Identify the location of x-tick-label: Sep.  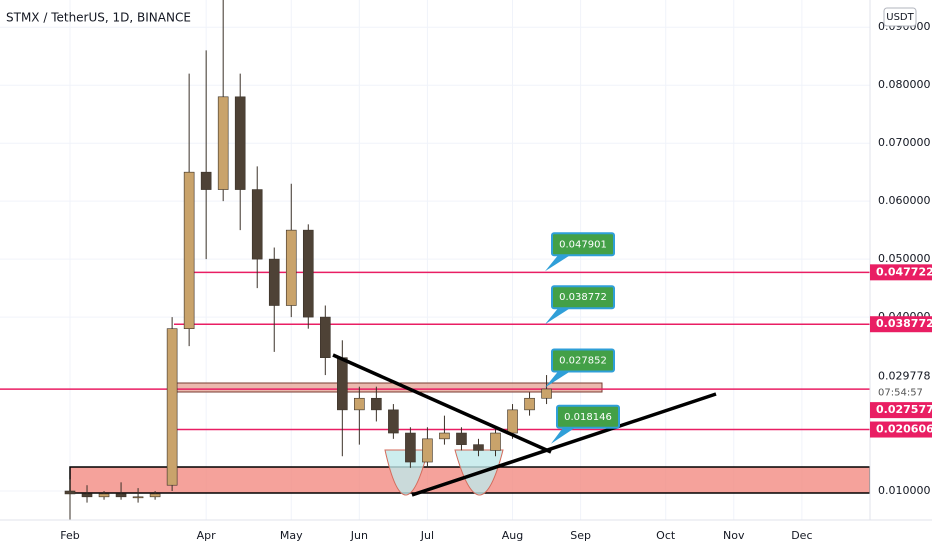
(580, 535).